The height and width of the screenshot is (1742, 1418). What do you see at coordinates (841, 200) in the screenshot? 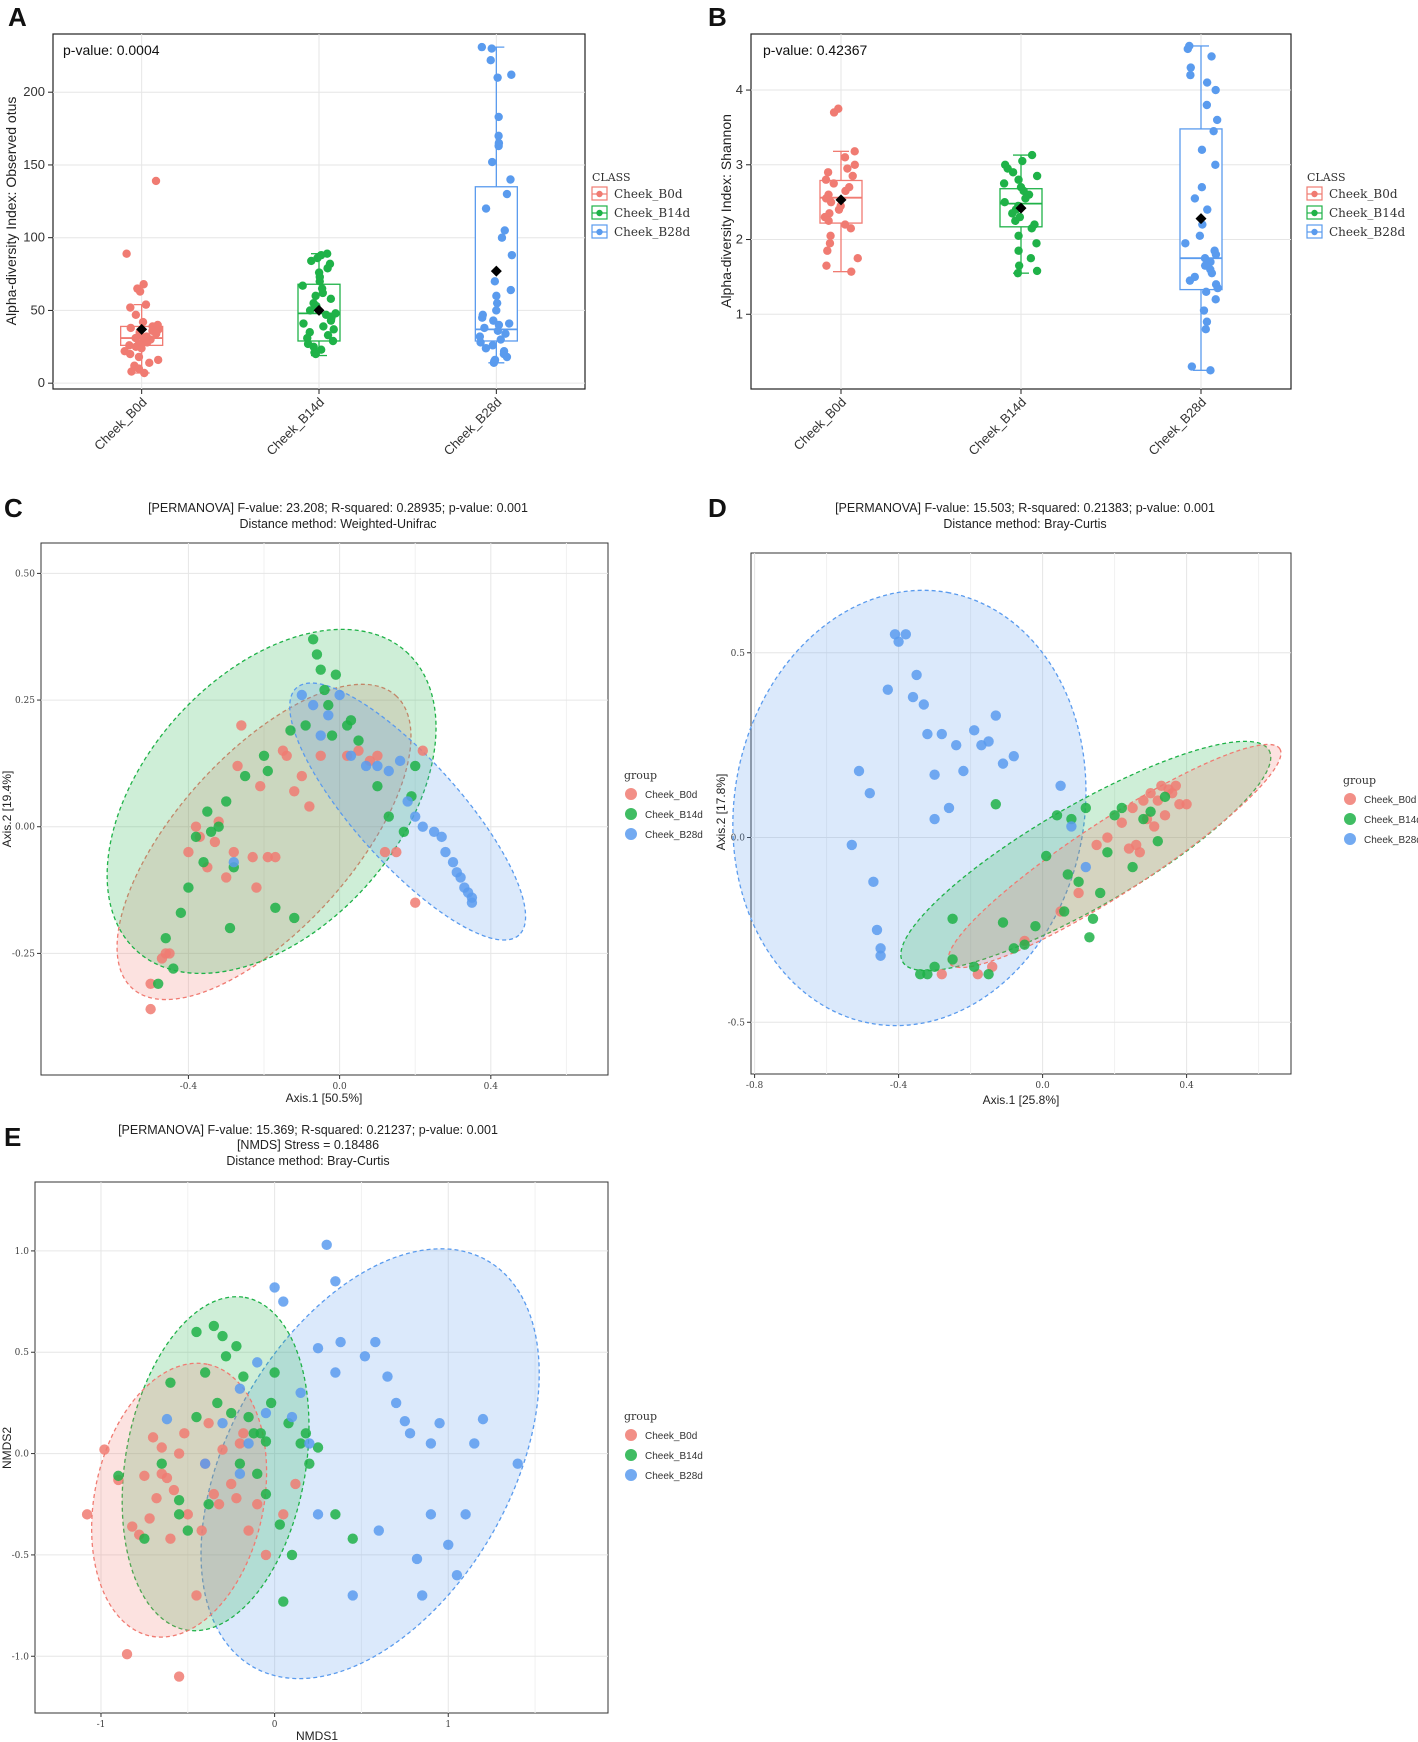
I see `mean-marker-cheek-b0d` at bounding box center [841, 200].